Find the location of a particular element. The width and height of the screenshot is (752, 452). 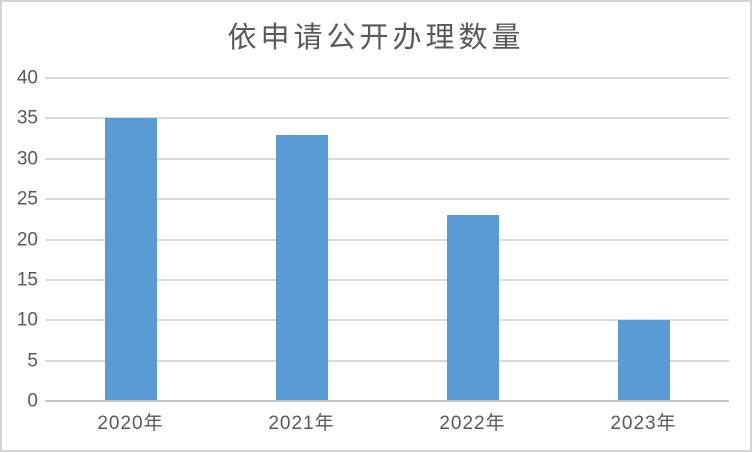

chart-title: 依申请公开办理数量 is located at coordinates (376, 38).